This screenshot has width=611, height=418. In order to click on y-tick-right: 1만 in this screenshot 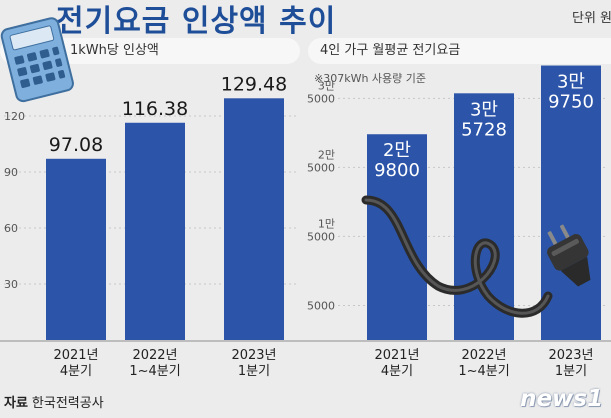, I will do `click(326, 223)`.